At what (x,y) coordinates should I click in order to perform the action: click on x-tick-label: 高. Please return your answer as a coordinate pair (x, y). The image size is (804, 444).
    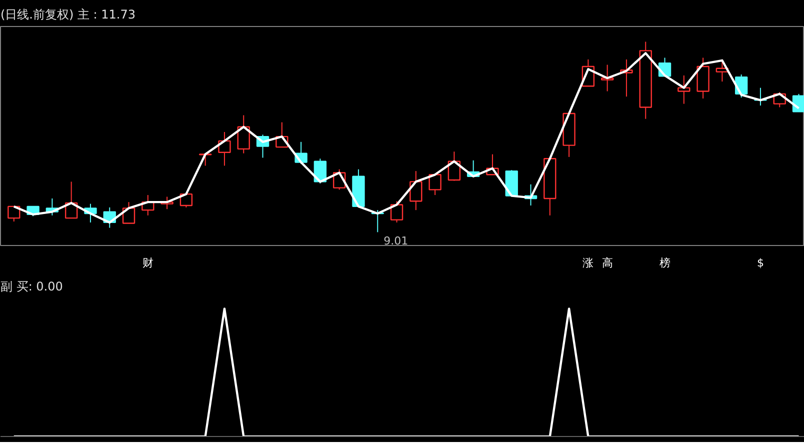
    Looking at the image, I should click on (607, 263).